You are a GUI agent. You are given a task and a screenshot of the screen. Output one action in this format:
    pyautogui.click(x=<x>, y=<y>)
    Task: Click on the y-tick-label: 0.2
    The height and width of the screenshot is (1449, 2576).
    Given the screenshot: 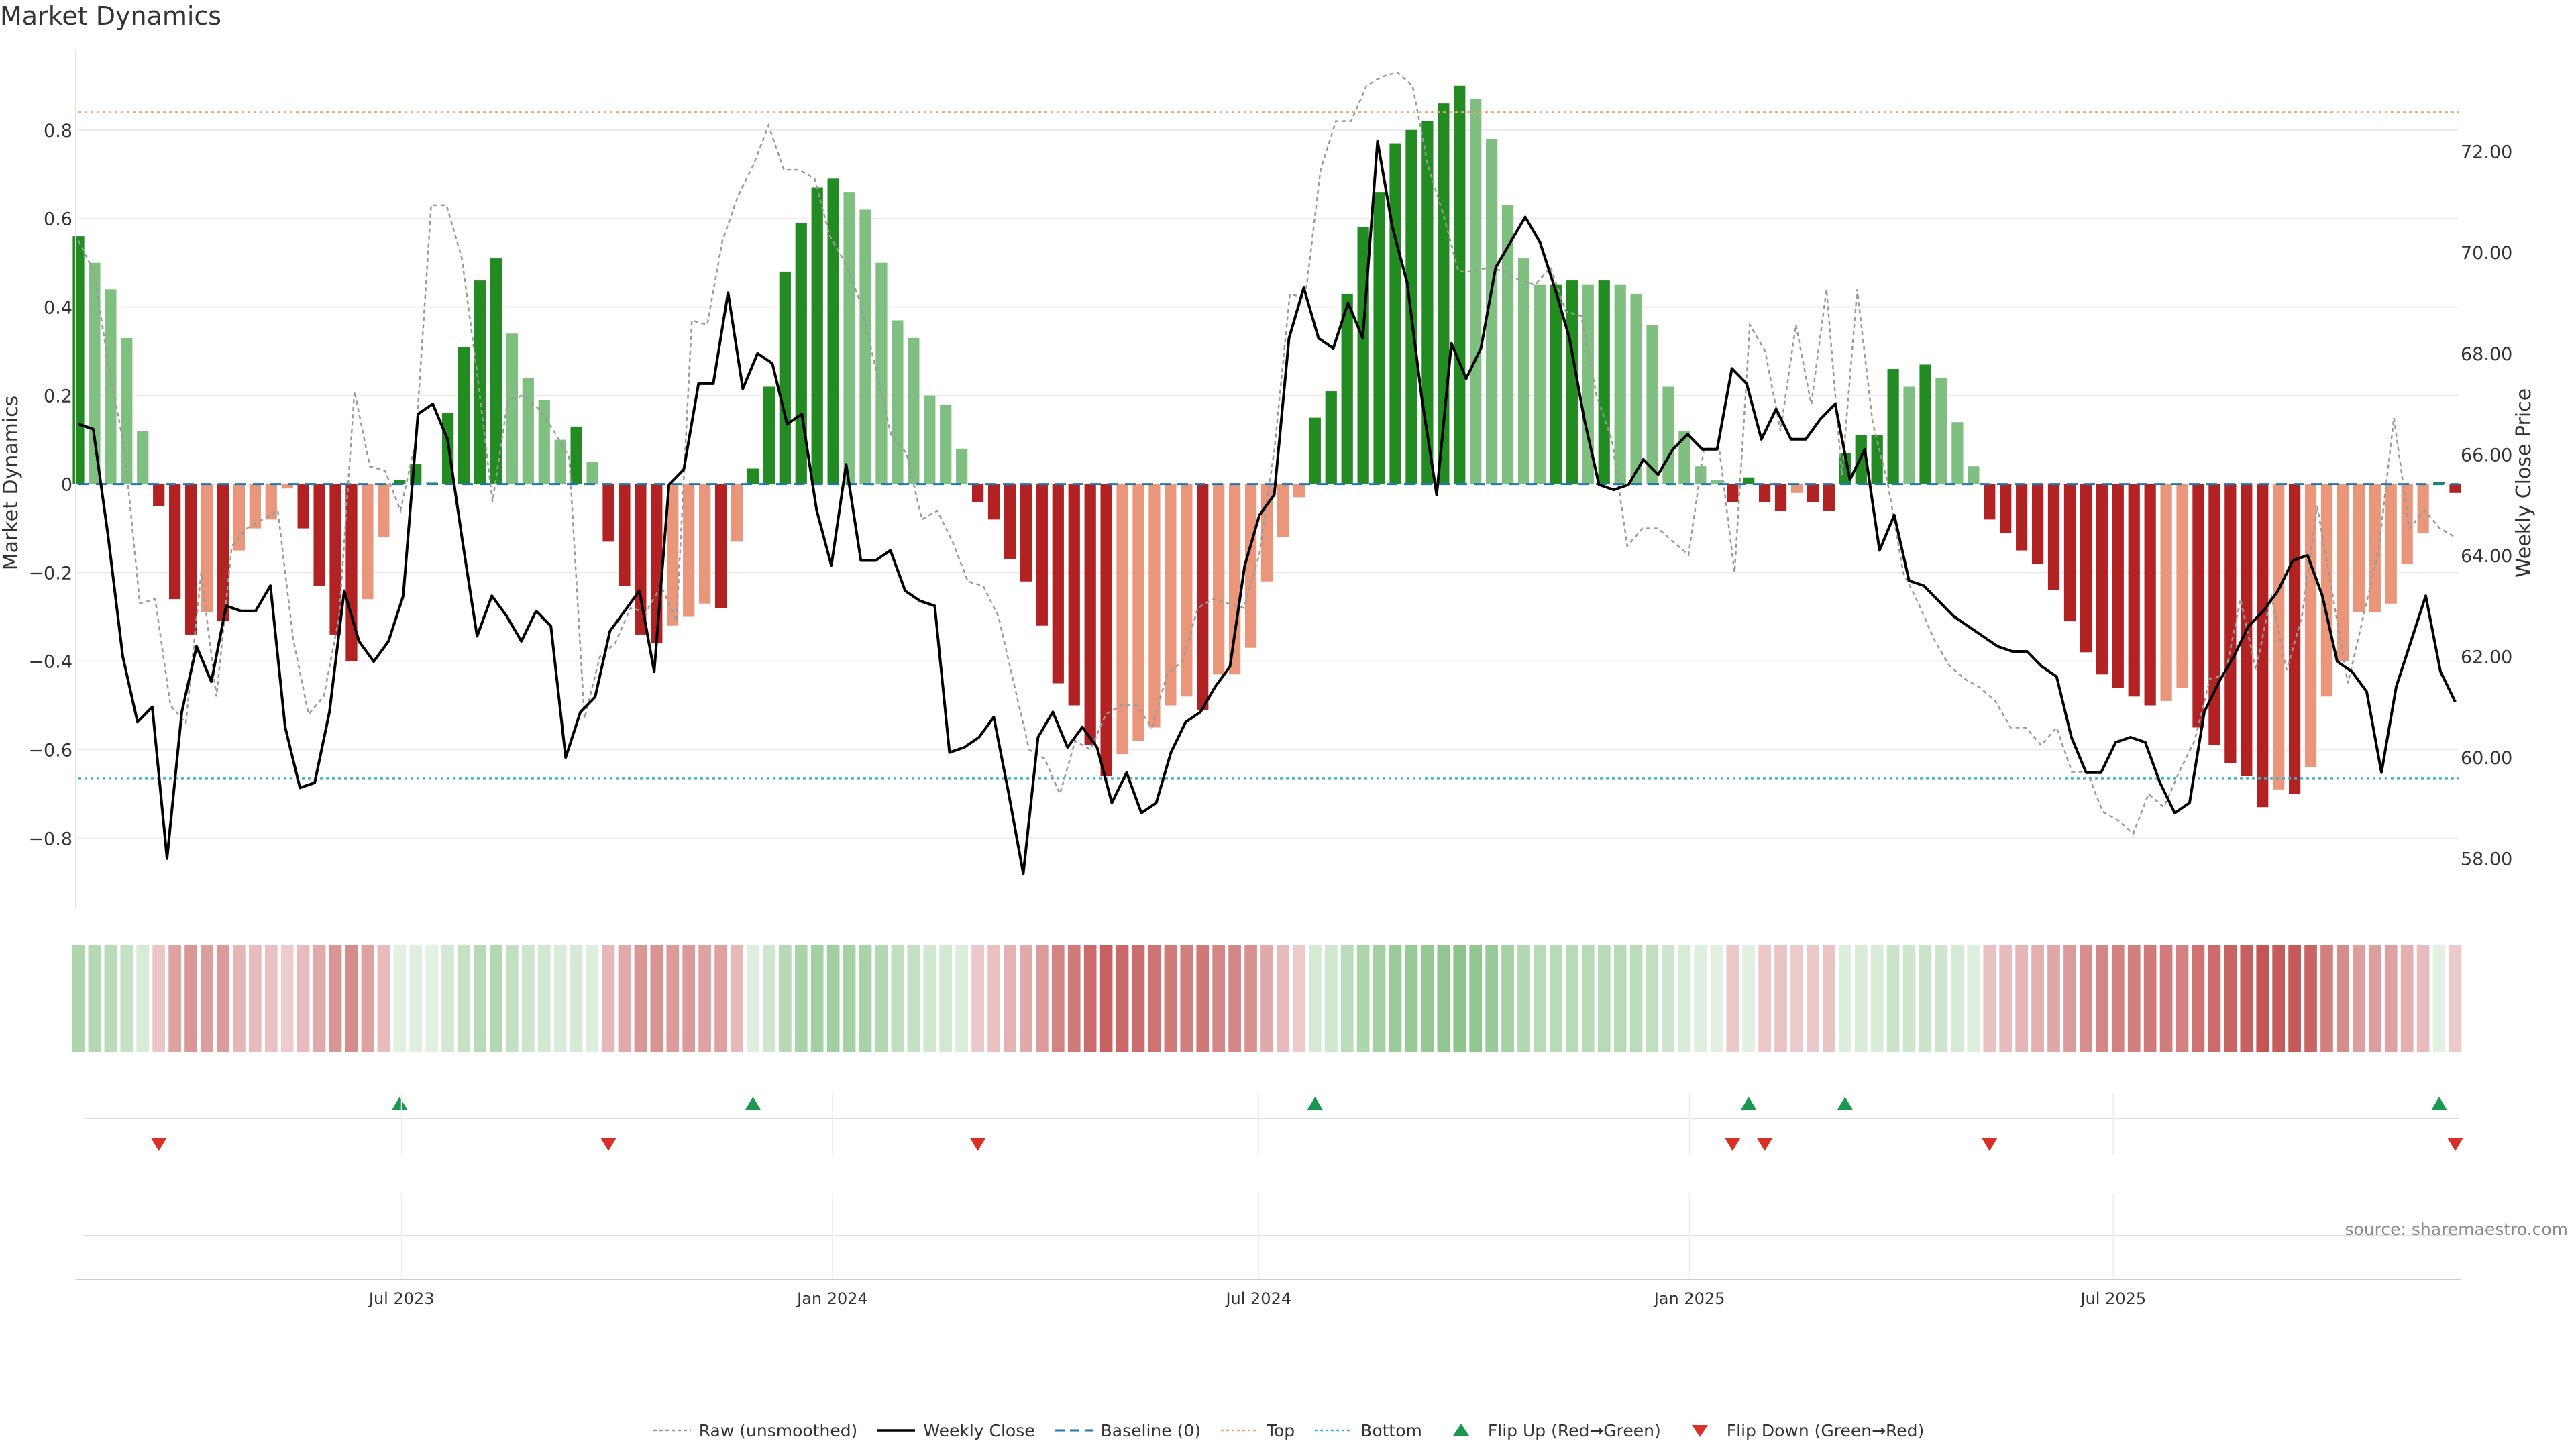 What is the action you would take?
    pyautogui.click(x=58, y=396)
    